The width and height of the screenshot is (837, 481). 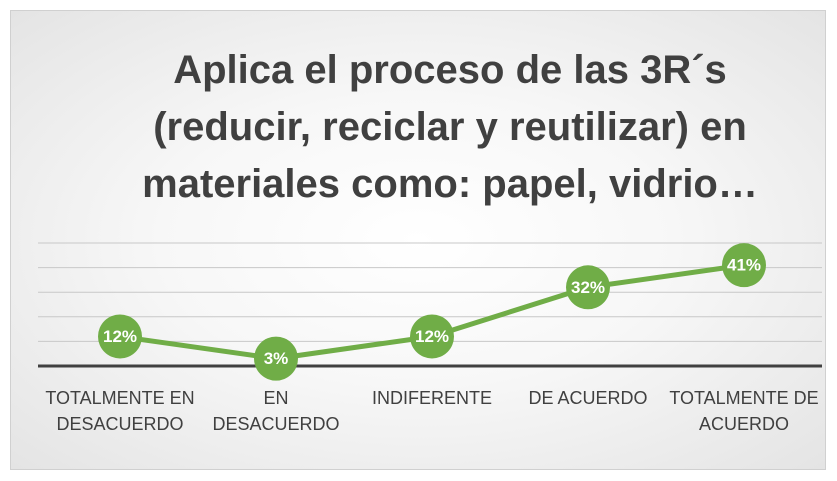 I want to click on x-tick-label: TOTALMENTE EN DESACUERDO, so click(x=120, y=411).